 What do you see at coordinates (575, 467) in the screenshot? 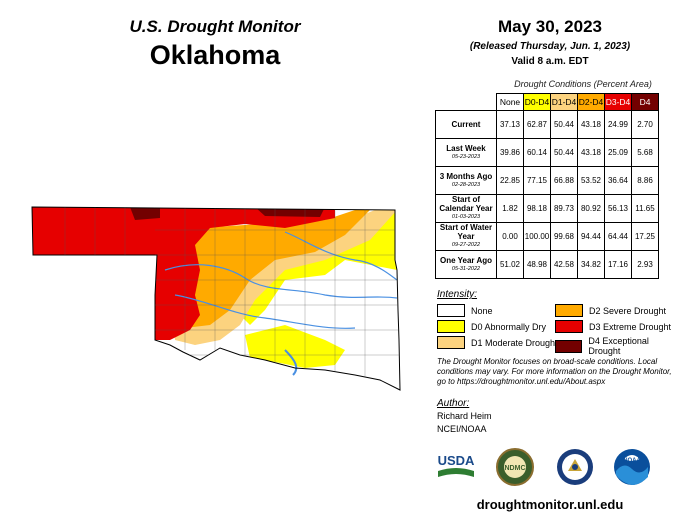
I see `usdoc-seal-icon` at bounding box center [575, 467].